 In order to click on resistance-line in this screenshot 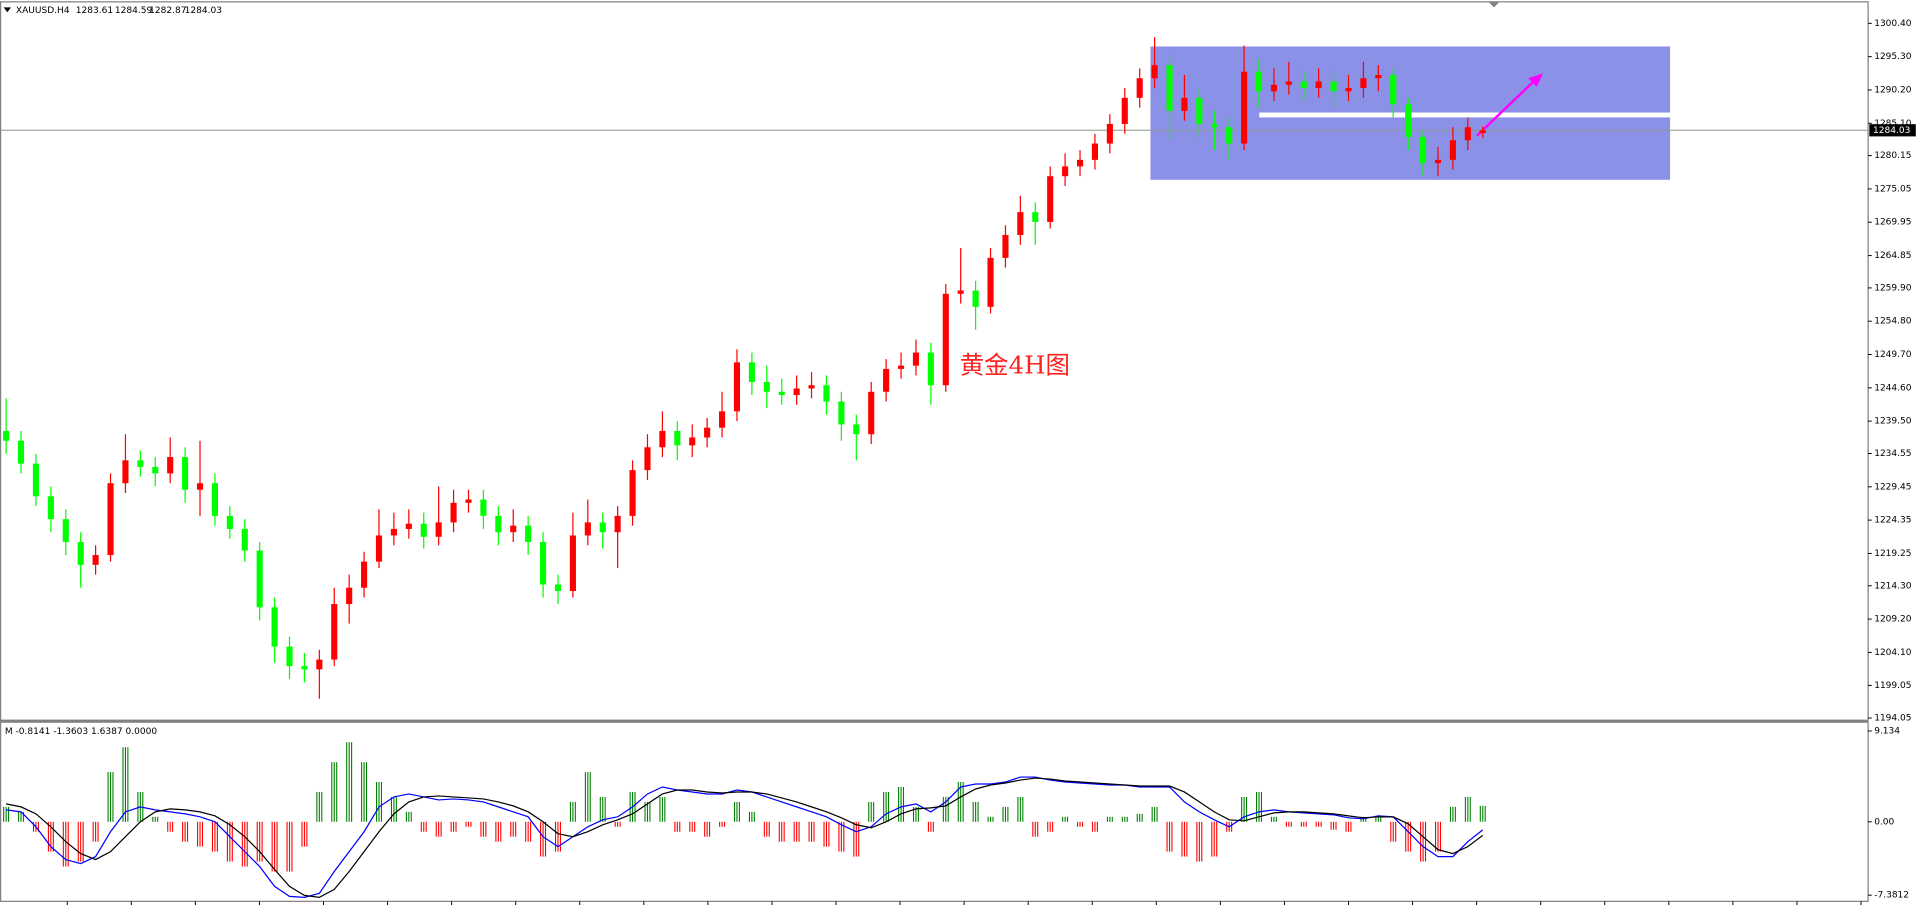, I will do `click(1465, 115)`.